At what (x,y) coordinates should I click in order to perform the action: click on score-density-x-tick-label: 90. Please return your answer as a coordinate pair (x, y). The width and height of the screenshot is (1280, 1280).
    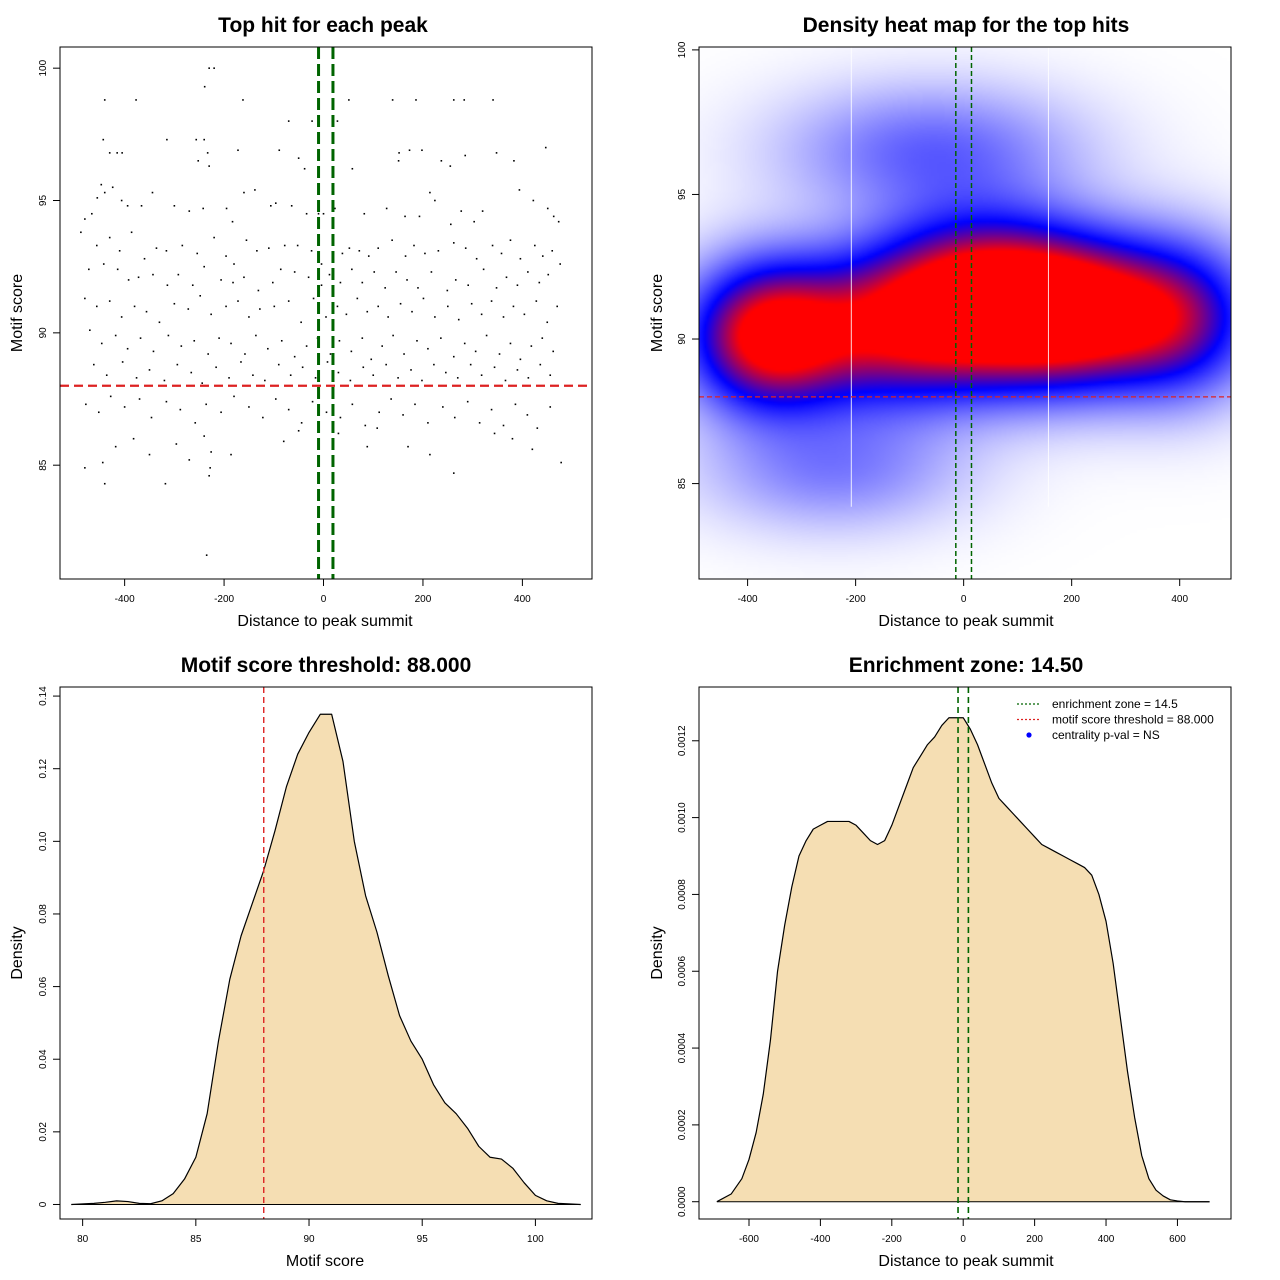
    Looking at the image, I should click on (309, 1239).